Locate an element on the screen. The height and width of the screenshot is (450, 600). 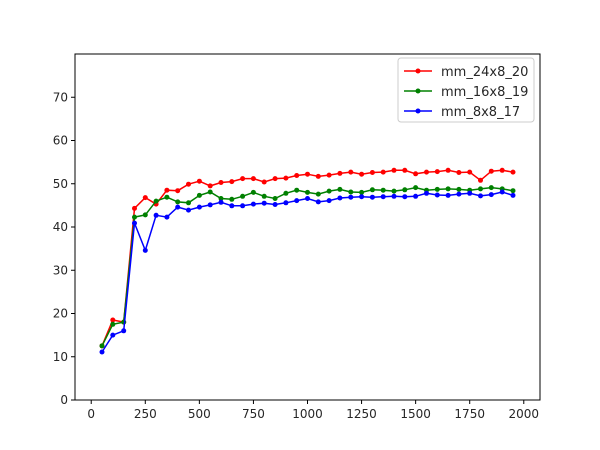
y-tick-label: 30 is located at coordinates (60, 270).